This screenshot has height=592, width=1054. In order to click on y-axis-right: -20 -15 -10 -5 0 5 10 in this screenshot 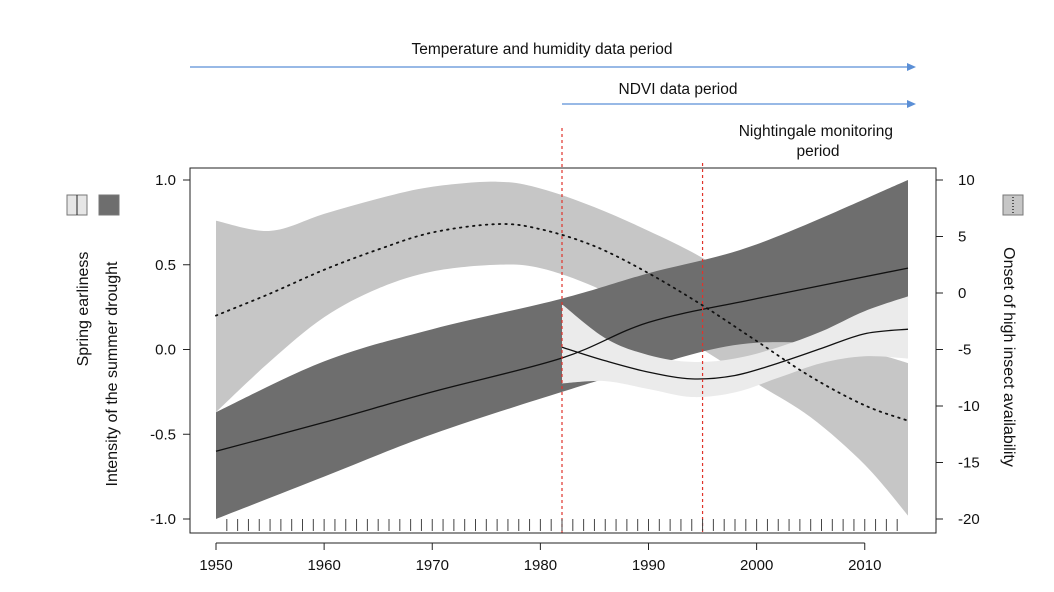, I will do `click(958, 350)`.